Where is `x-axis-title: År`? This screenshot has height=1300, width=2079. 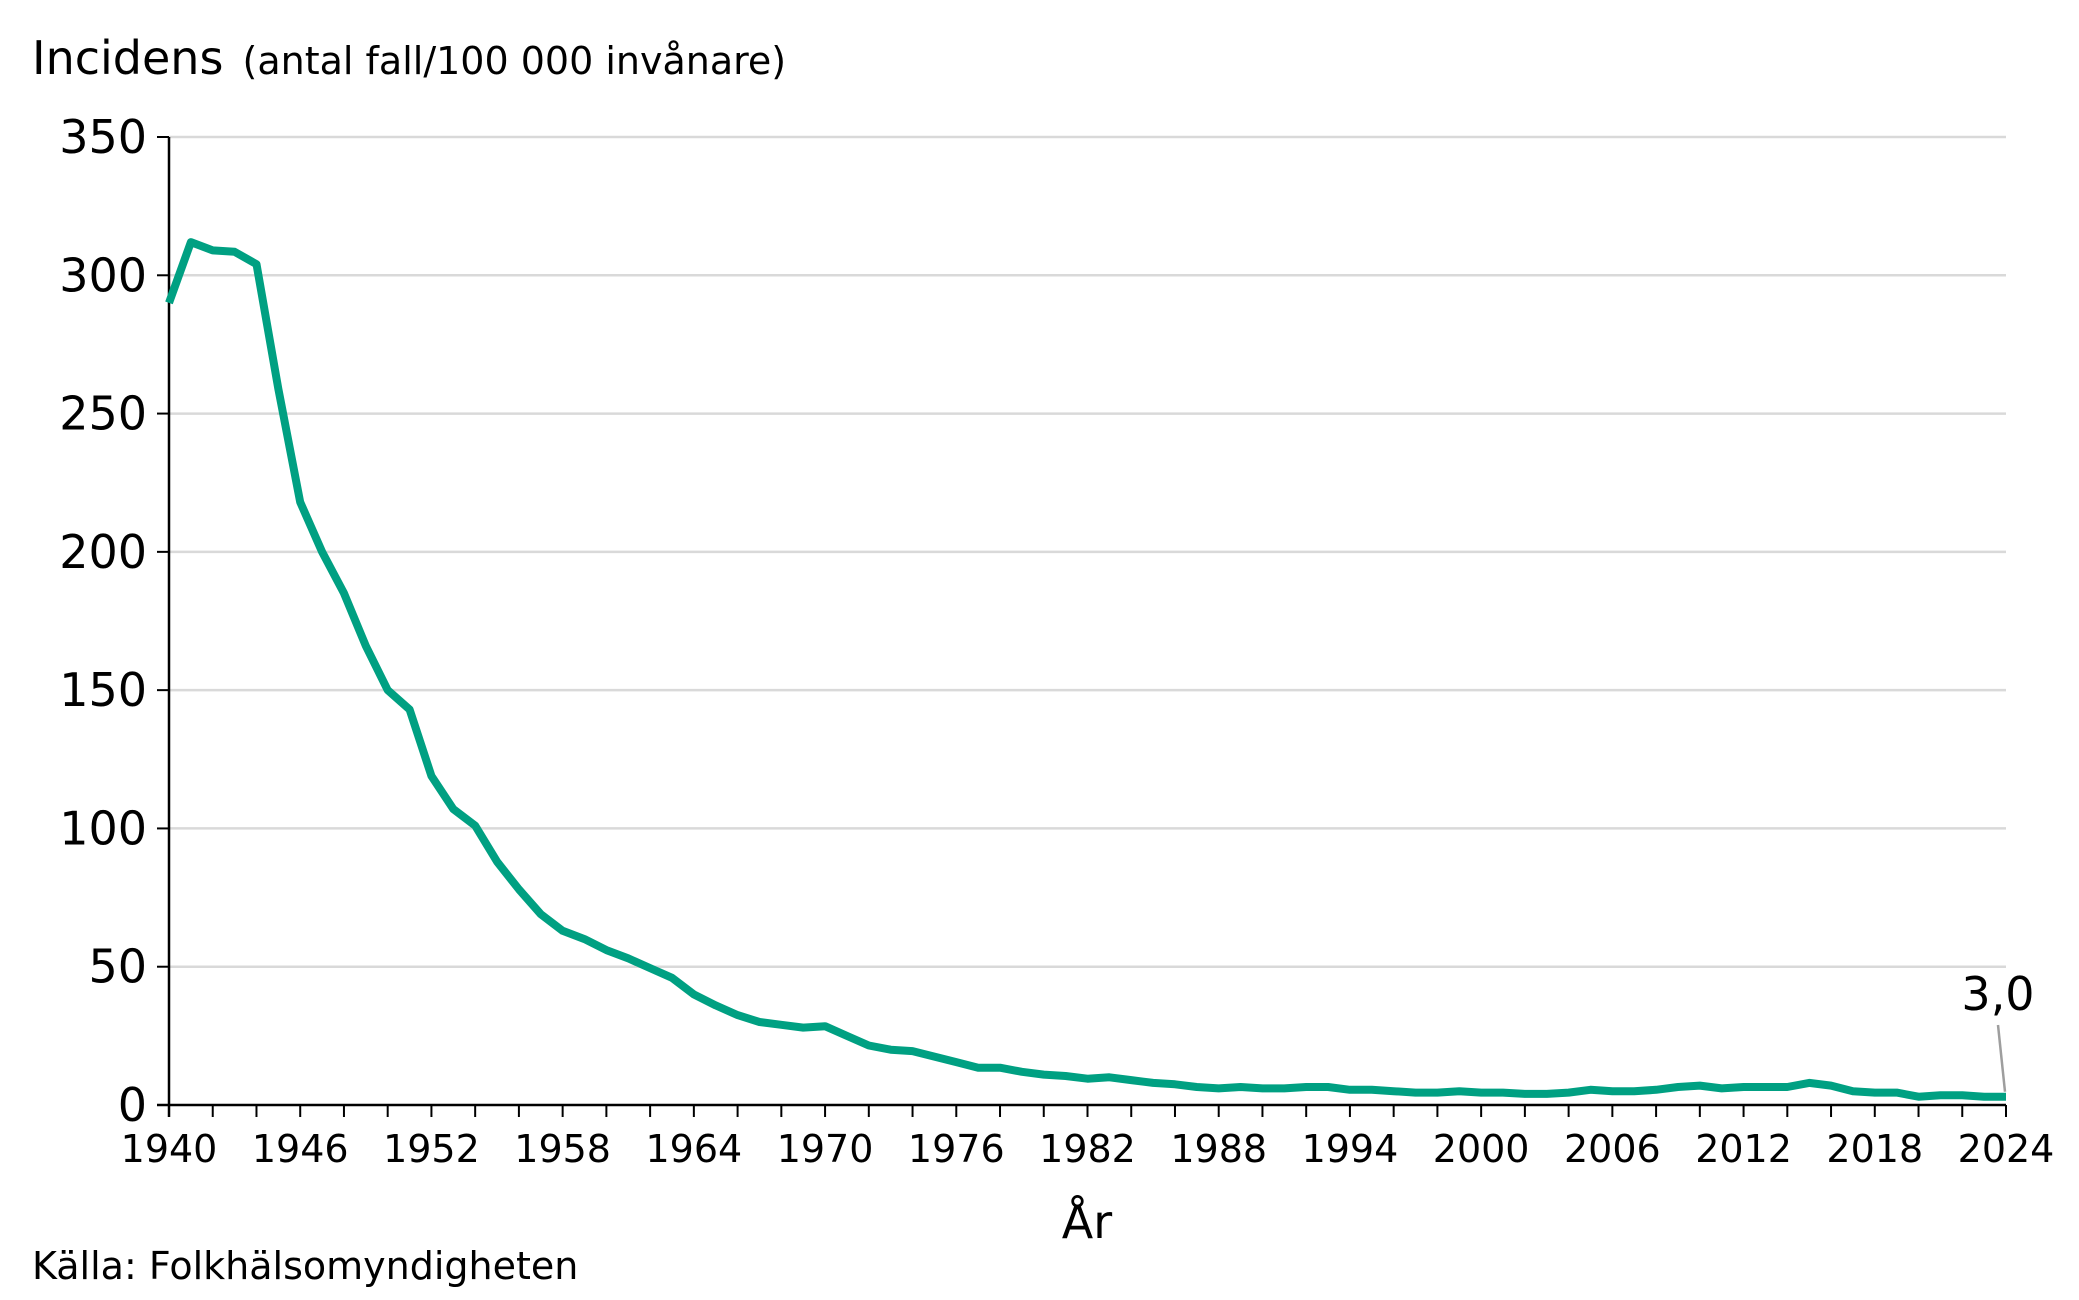 x-axis-title: År is located at coordinates (1087, 1222).